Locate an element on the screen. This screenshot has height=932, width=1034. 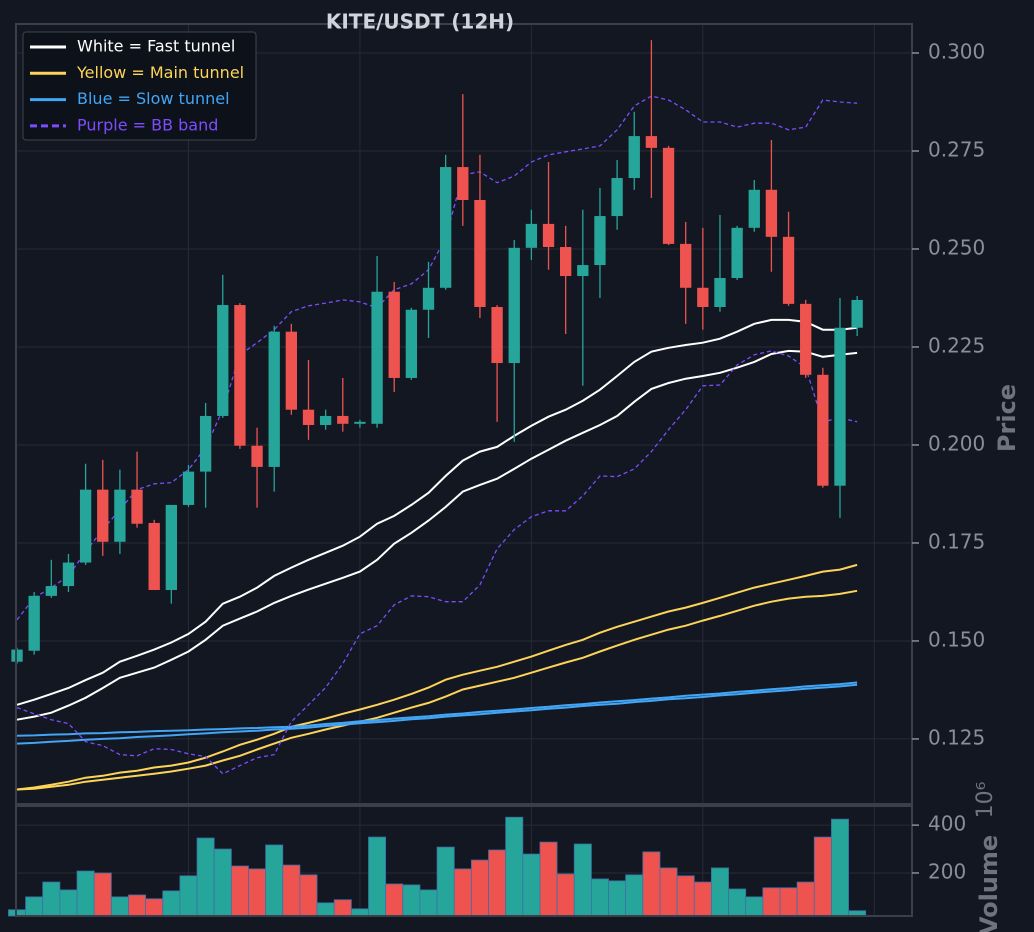
volume-axis-label: Volume is located at coordinates (989, 883).